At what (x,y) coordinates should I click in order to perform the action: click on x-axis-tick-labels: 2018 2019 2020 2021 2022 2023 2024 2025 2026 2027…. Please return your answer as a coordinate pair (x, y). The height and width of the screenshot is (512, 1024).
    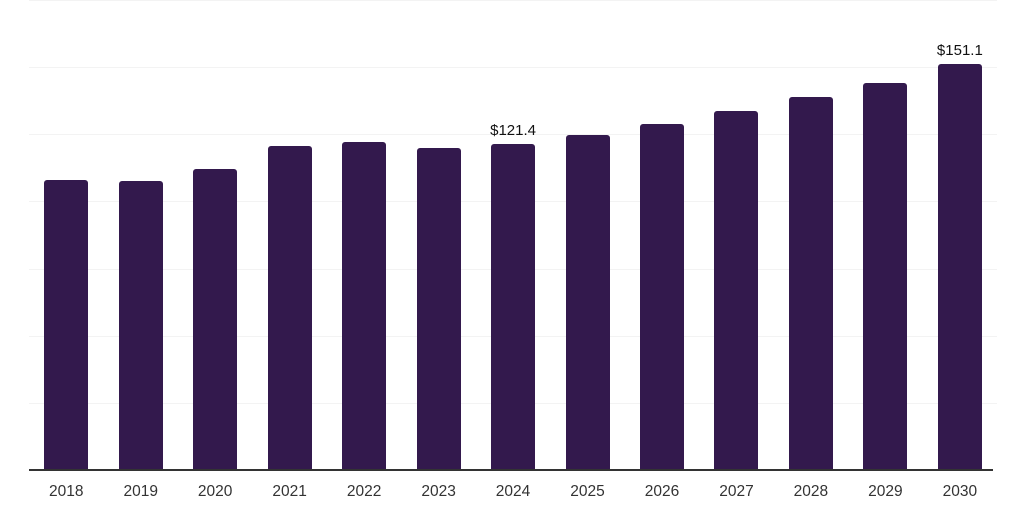
    Looking at the image, I should click on (513, 492).